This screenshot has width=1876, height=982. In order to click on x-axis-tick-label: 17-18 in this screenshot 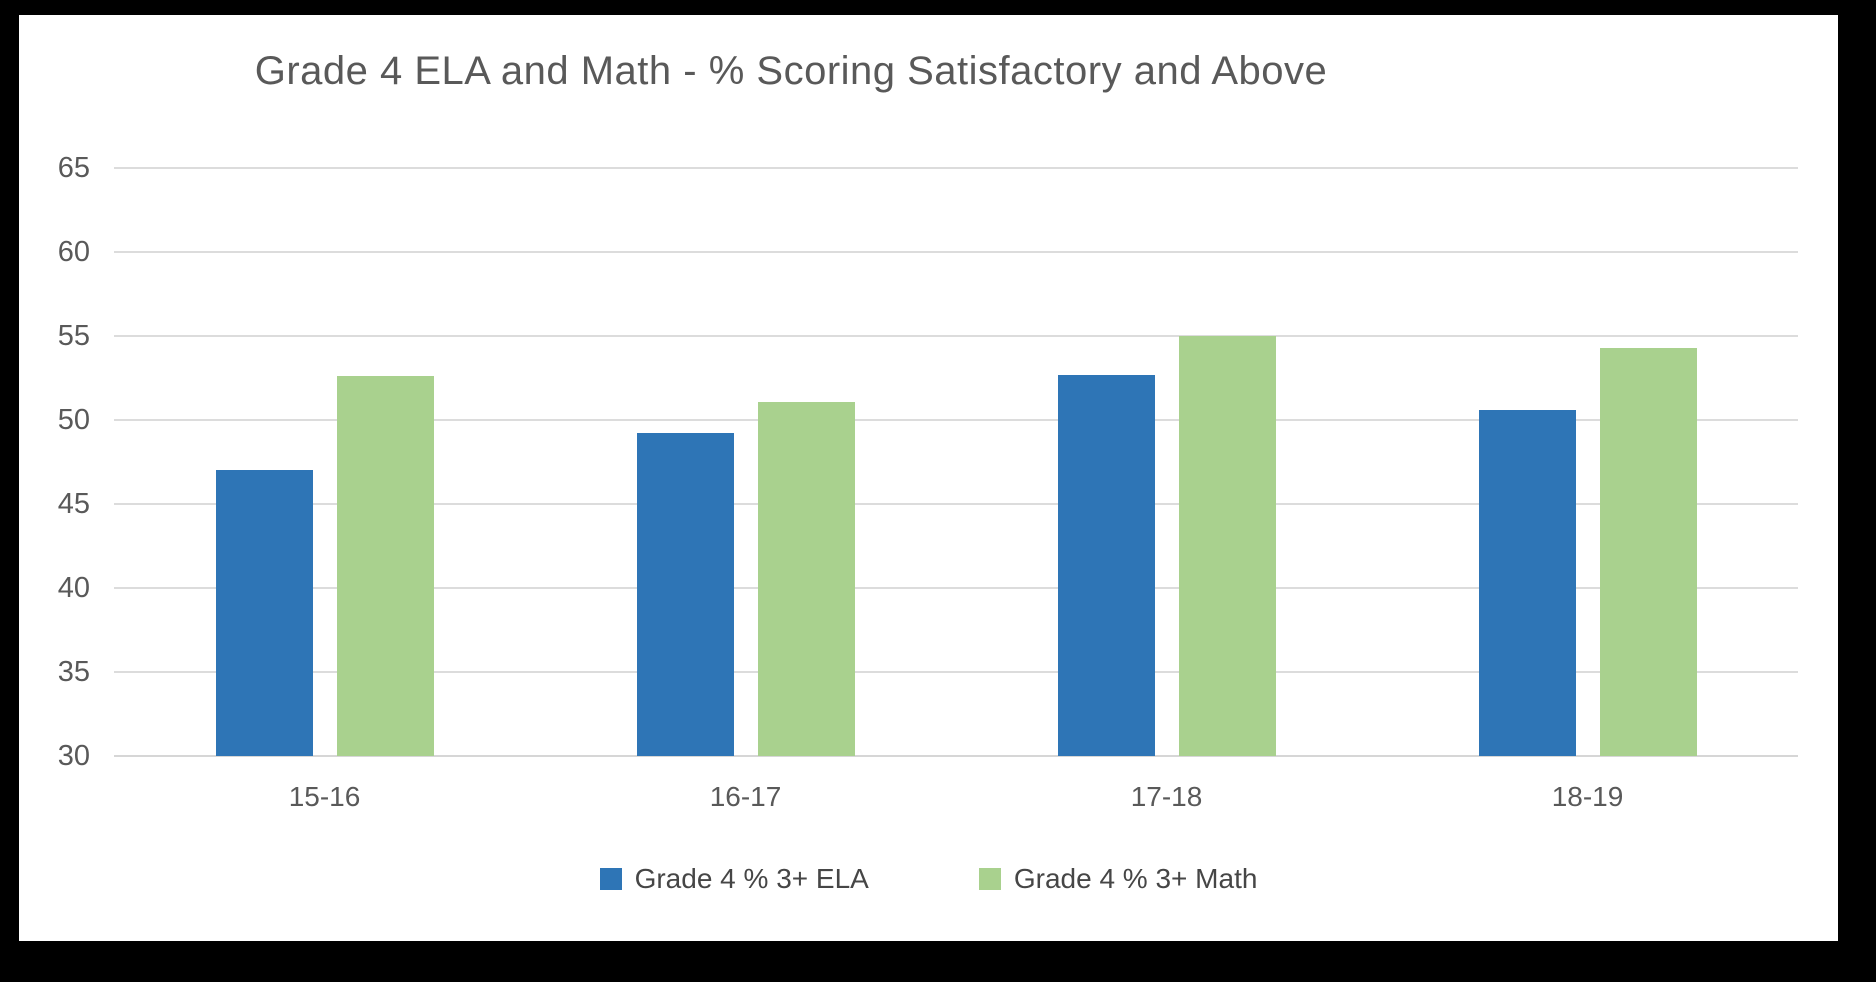, I will do `click(1166, 796)`.